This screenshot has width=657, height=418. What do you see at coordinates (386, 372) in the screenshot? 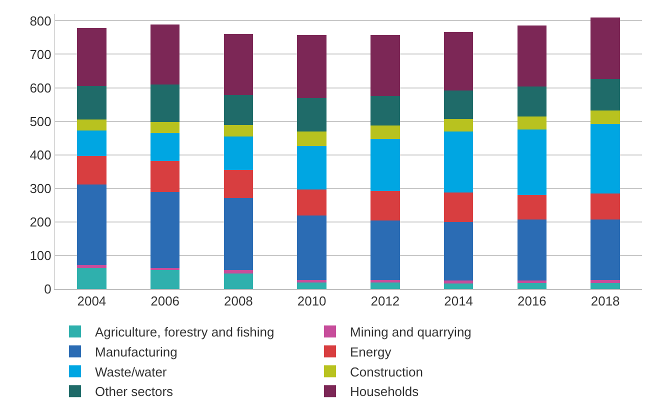
I see `legend-label: Construction` at bounding box center [386, 372].